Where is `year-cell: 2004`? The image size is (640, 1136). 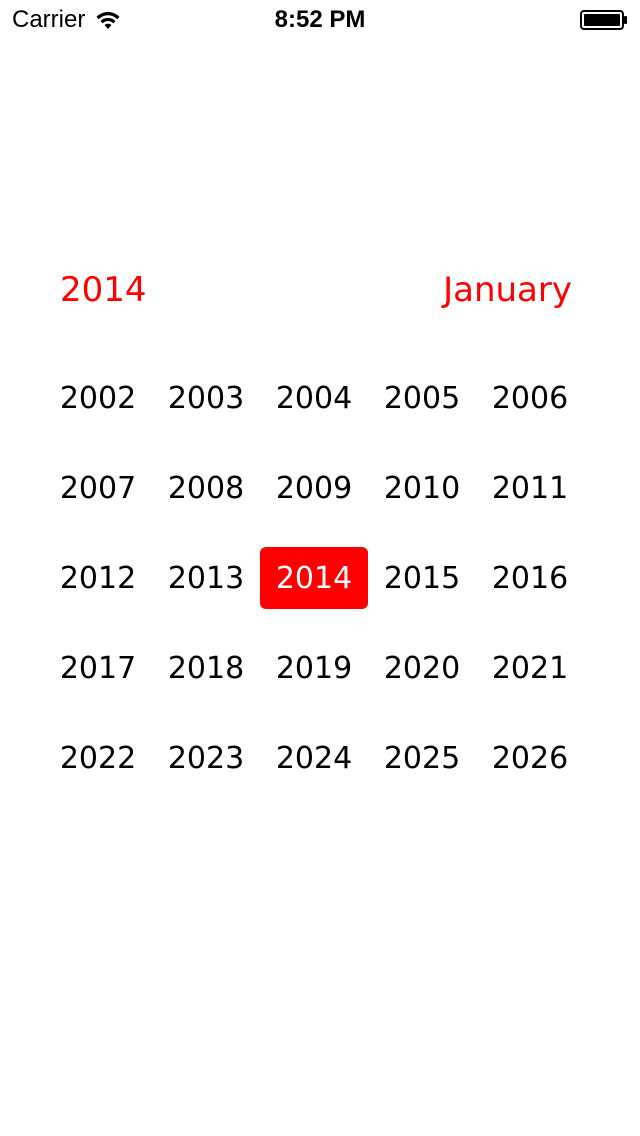
year-cell: 2004 is located at coordinates (314, 398).